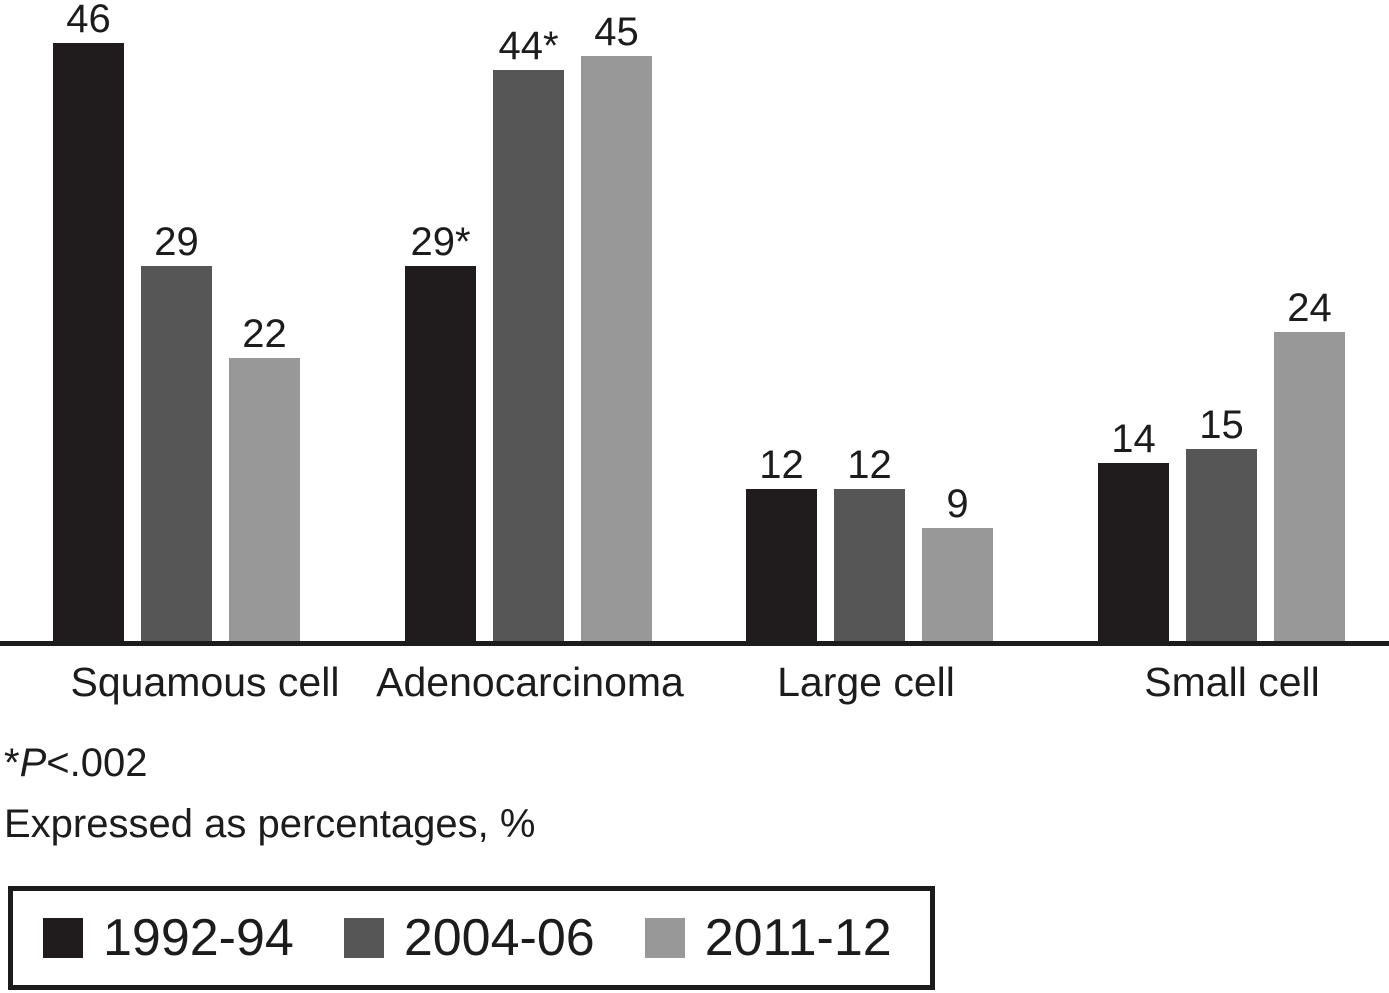 The image size is (1389, 993). I want to click on footnote-p-value: <.002, so click(97, 763).